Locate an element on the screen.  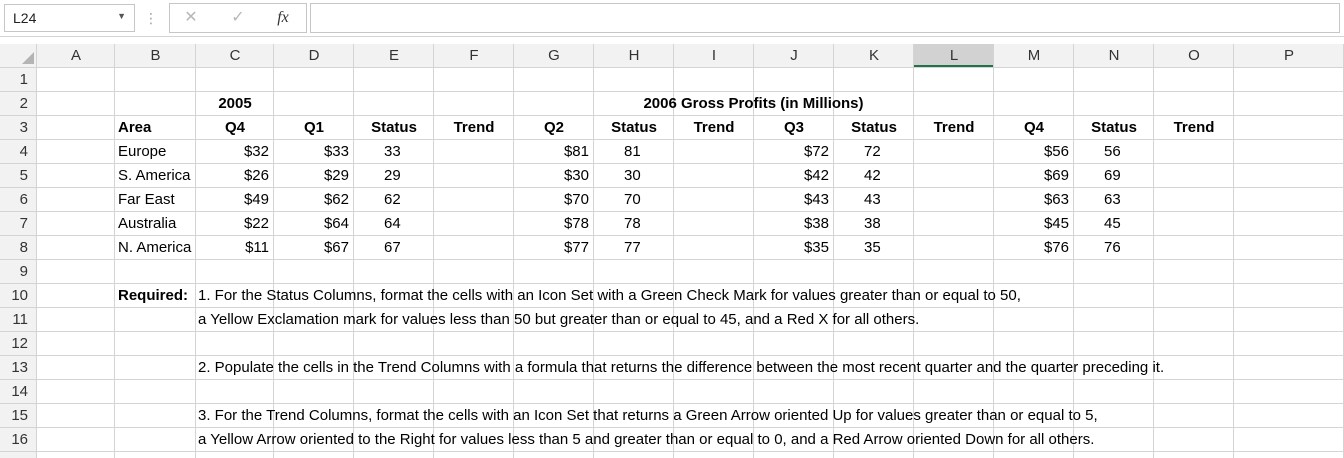
cell-k6: 43 is located at coordinates (872, 199).